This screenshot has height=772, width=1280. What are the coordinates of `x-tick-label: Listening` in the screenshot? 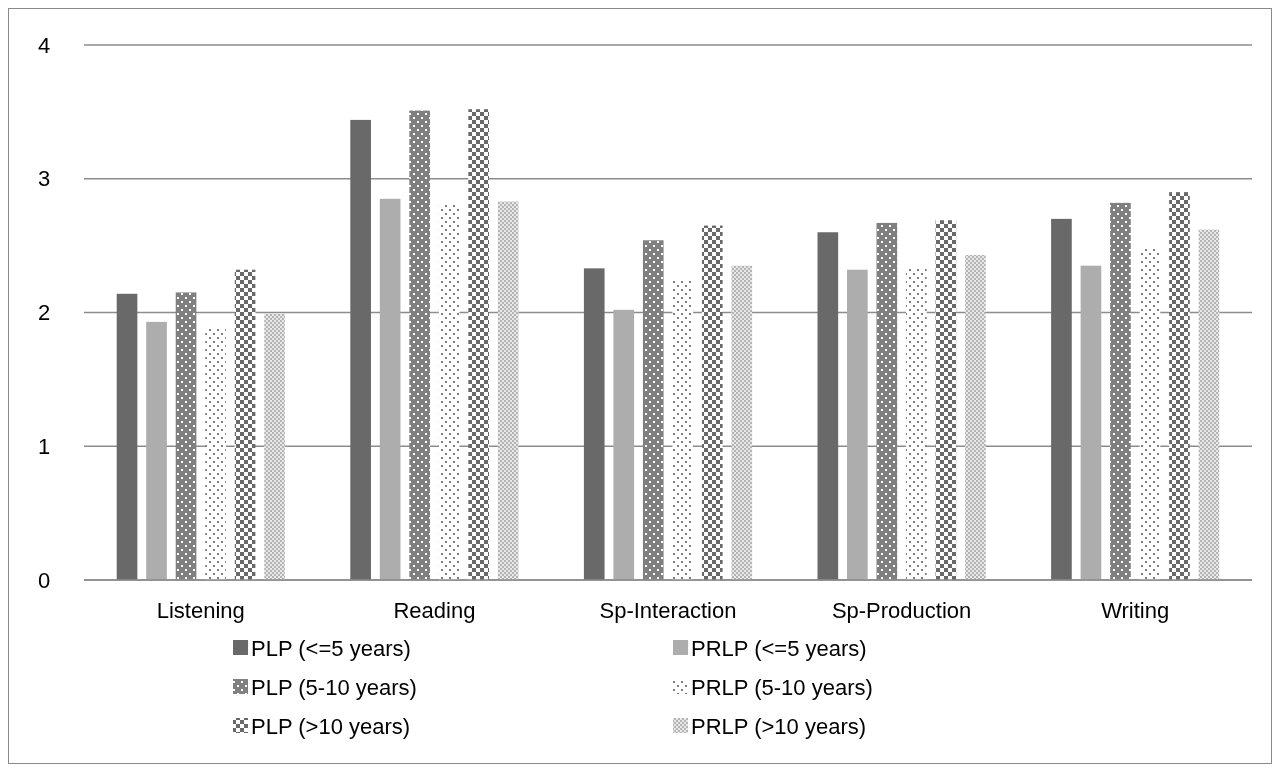 It's located at (200, 610).